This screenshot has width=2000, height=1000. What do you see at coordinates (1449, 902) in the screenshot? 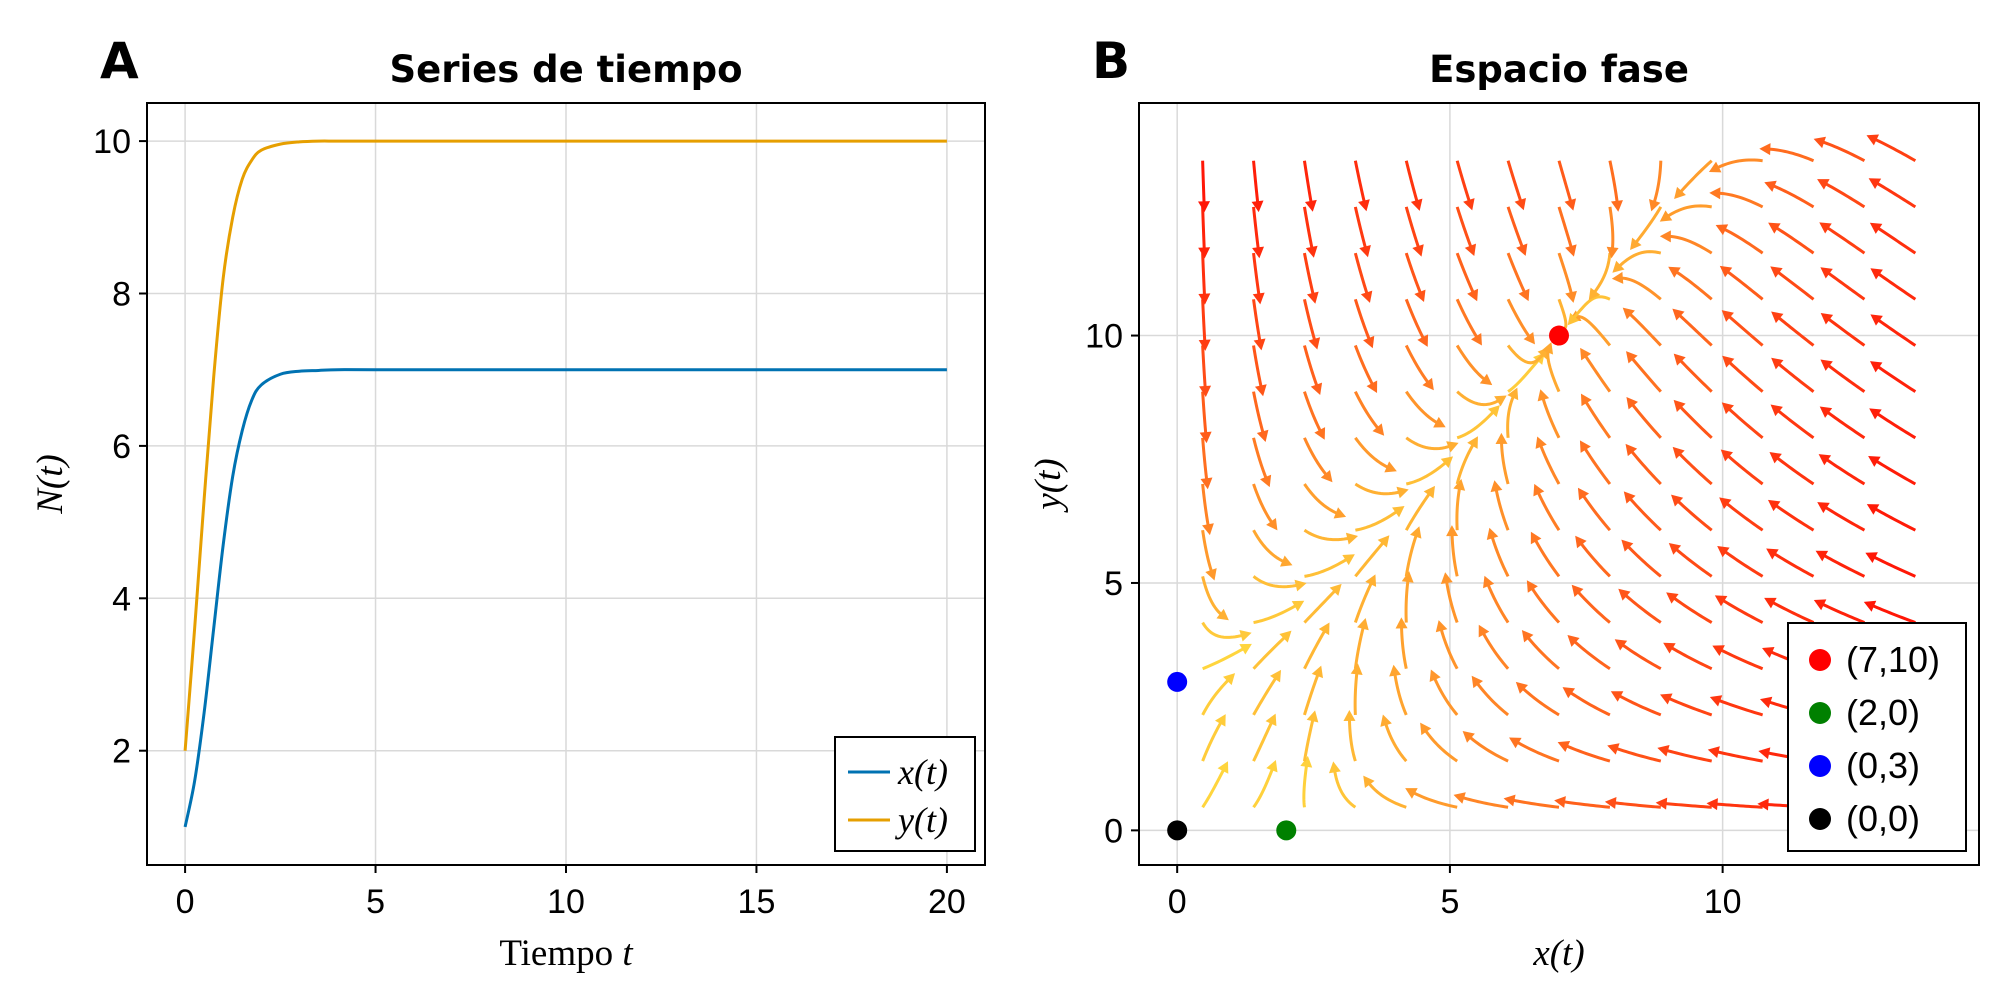
I see `x-tick-label: 5` at bounding box center [1449, 902].